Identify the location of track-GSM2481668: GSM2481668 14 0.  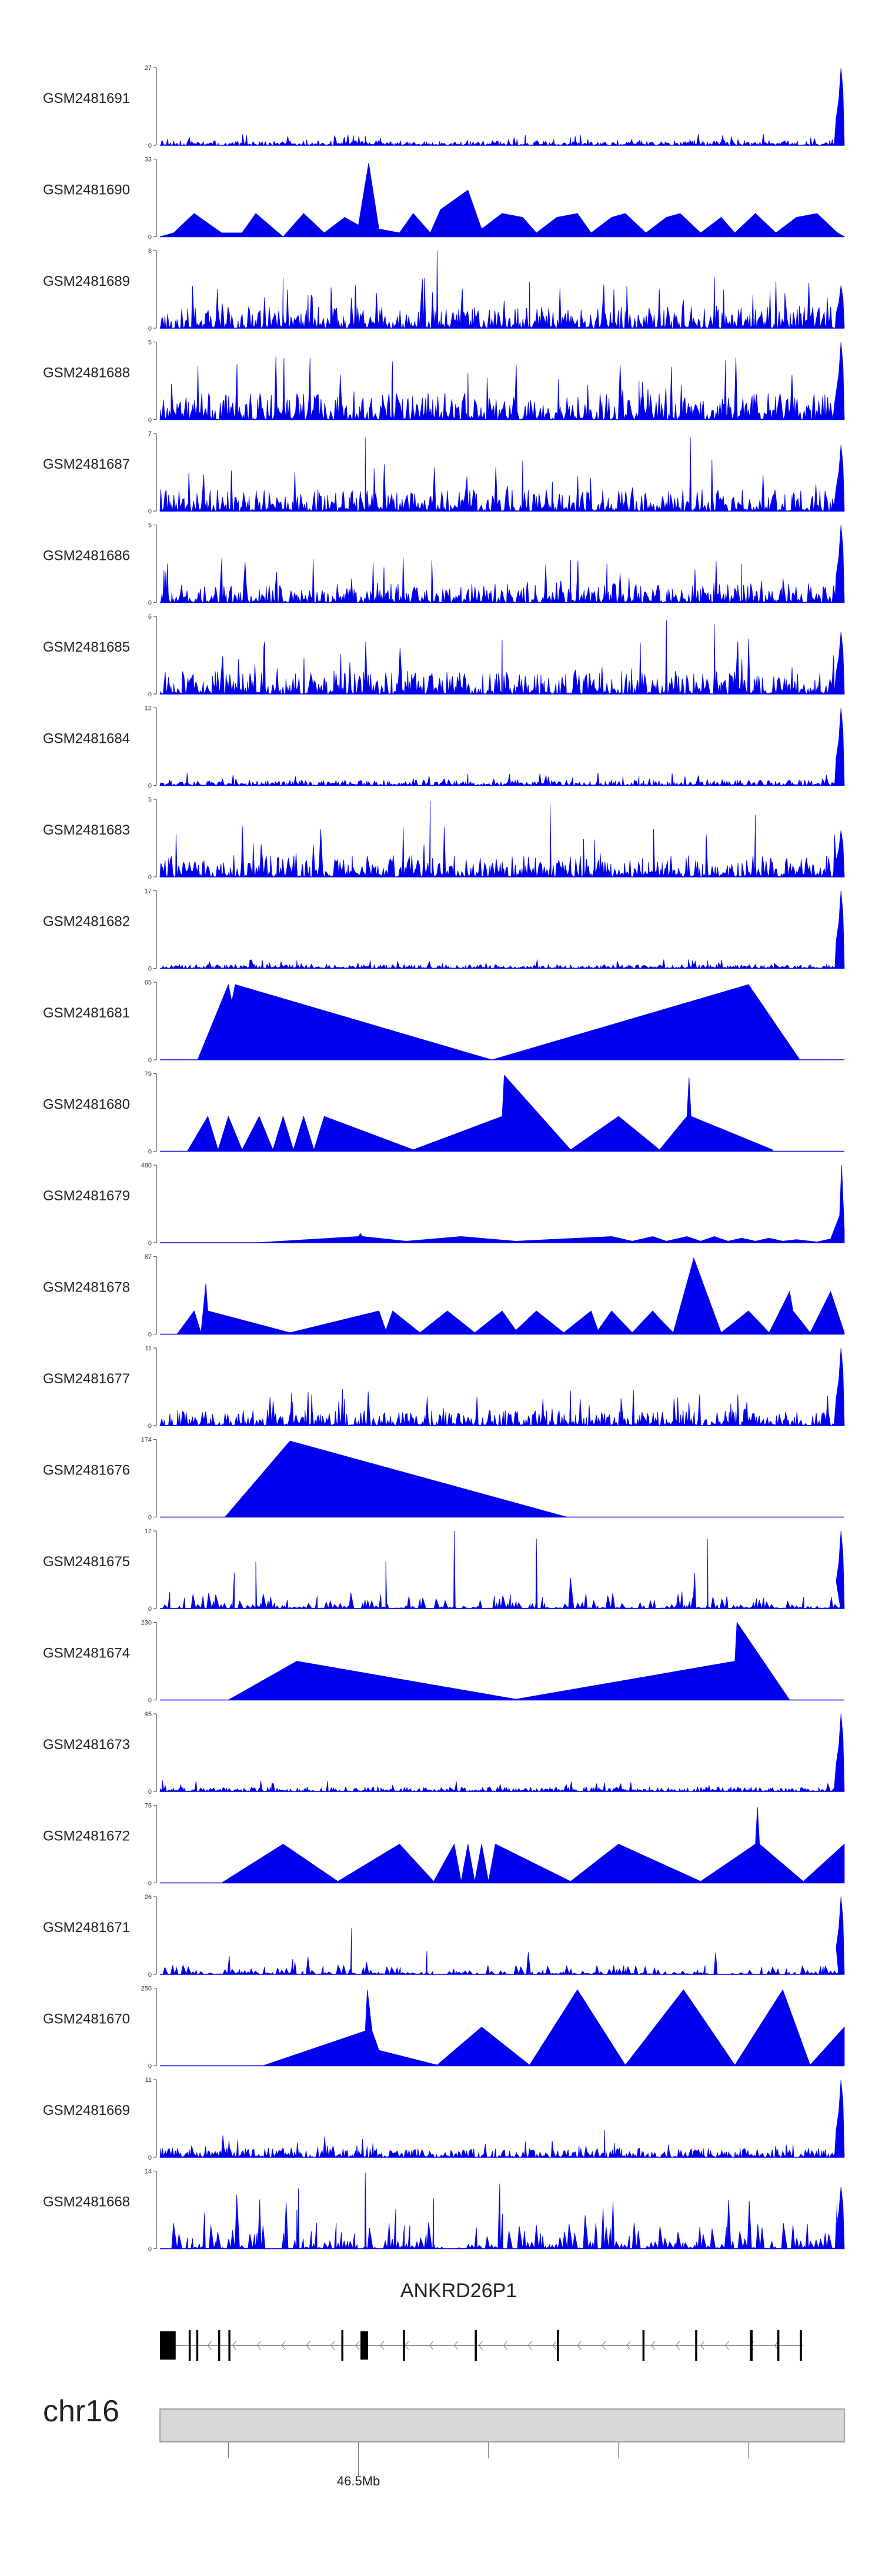
(444, 2210).